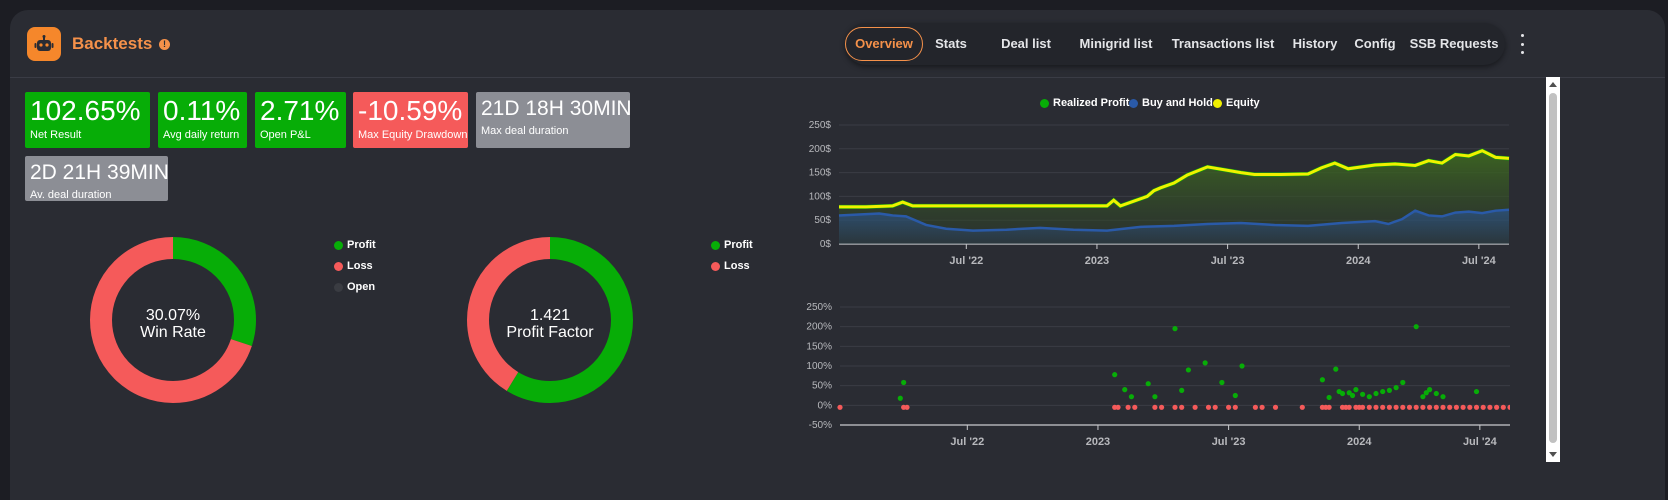 This screenshot has height=500, width=1668. I want to click on tab-minigrid-list: Minigrid list, so click(1116, 43).